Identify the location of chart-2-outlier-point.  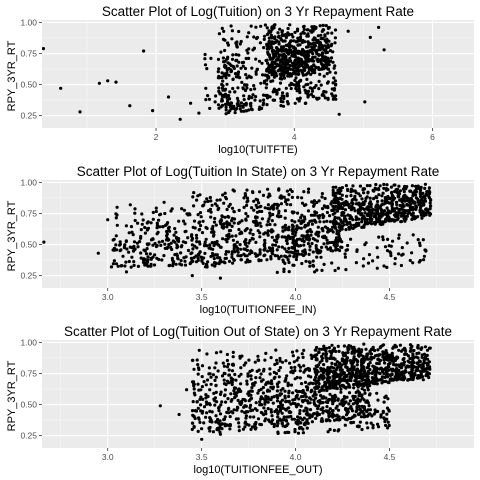
(164, 202).